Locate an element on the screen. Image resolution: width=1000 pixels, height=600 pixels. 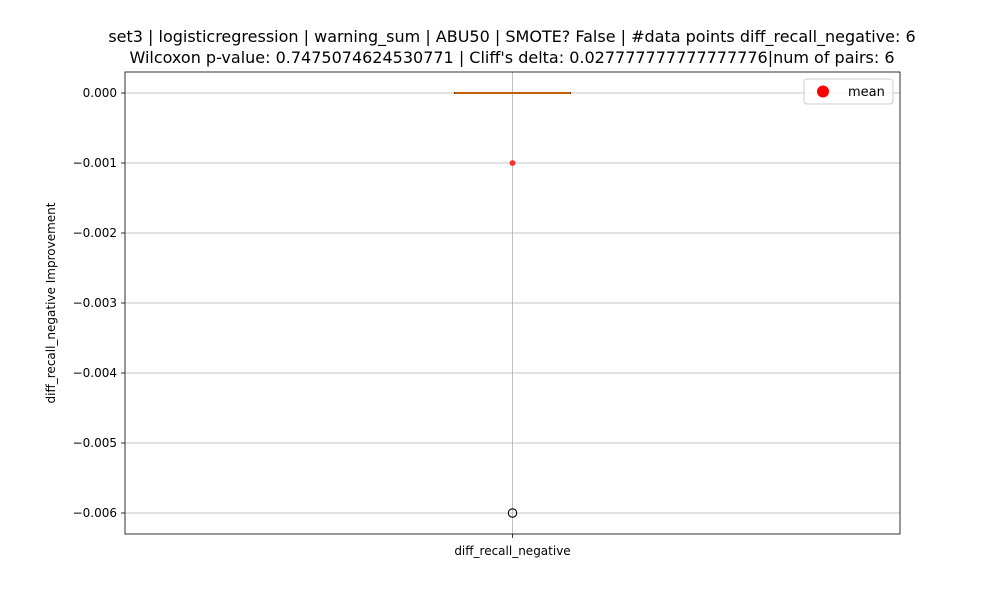
y-tick-label: −0.005 is located at coordinates (95, 443).